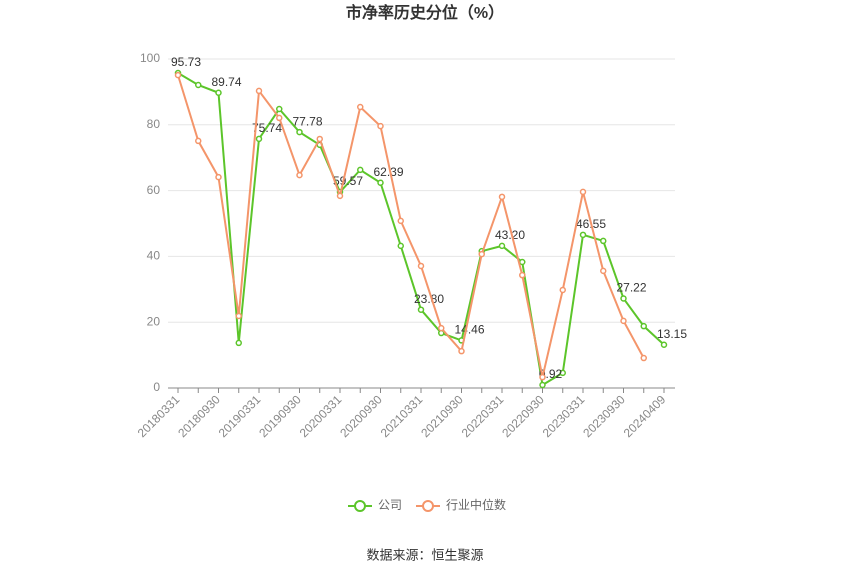 The width and height of the screenshot is (850, 574). What do you see at coordinates (424, 554) in the screenshot?
I see `source: 数据来源：恒生聚源` at bounding box center [424, 554].